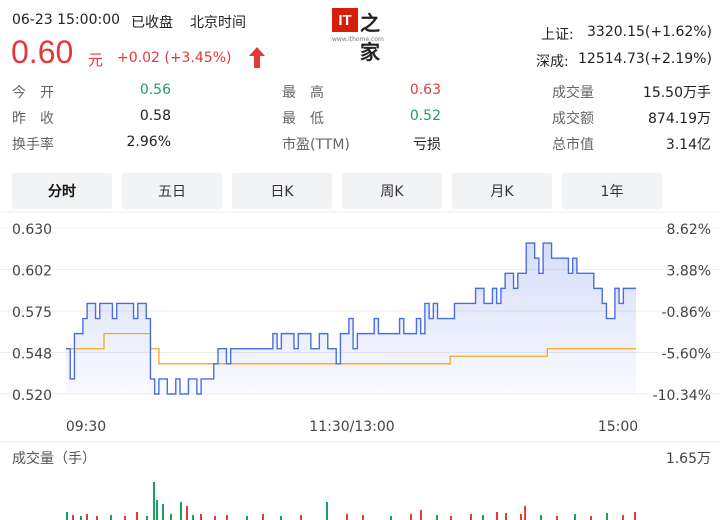 The height and width of the screenshot is (520, 720). What do you see at coordinates (32, 230) in the screenshot?
I see `y-tick-left: 0.630` at bounding box center [32, 230].